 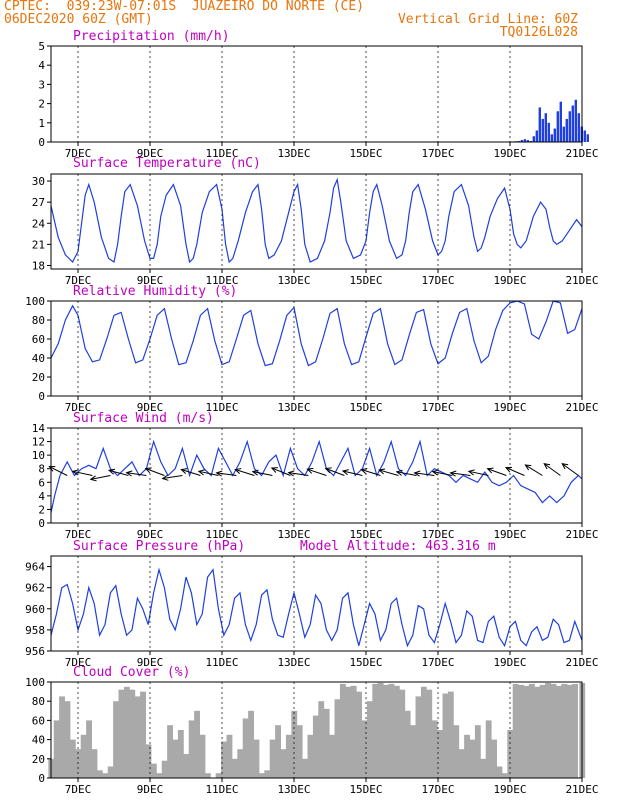 I want to click on wind-xtick-label: 13DEC, so click(x=293, y=534).